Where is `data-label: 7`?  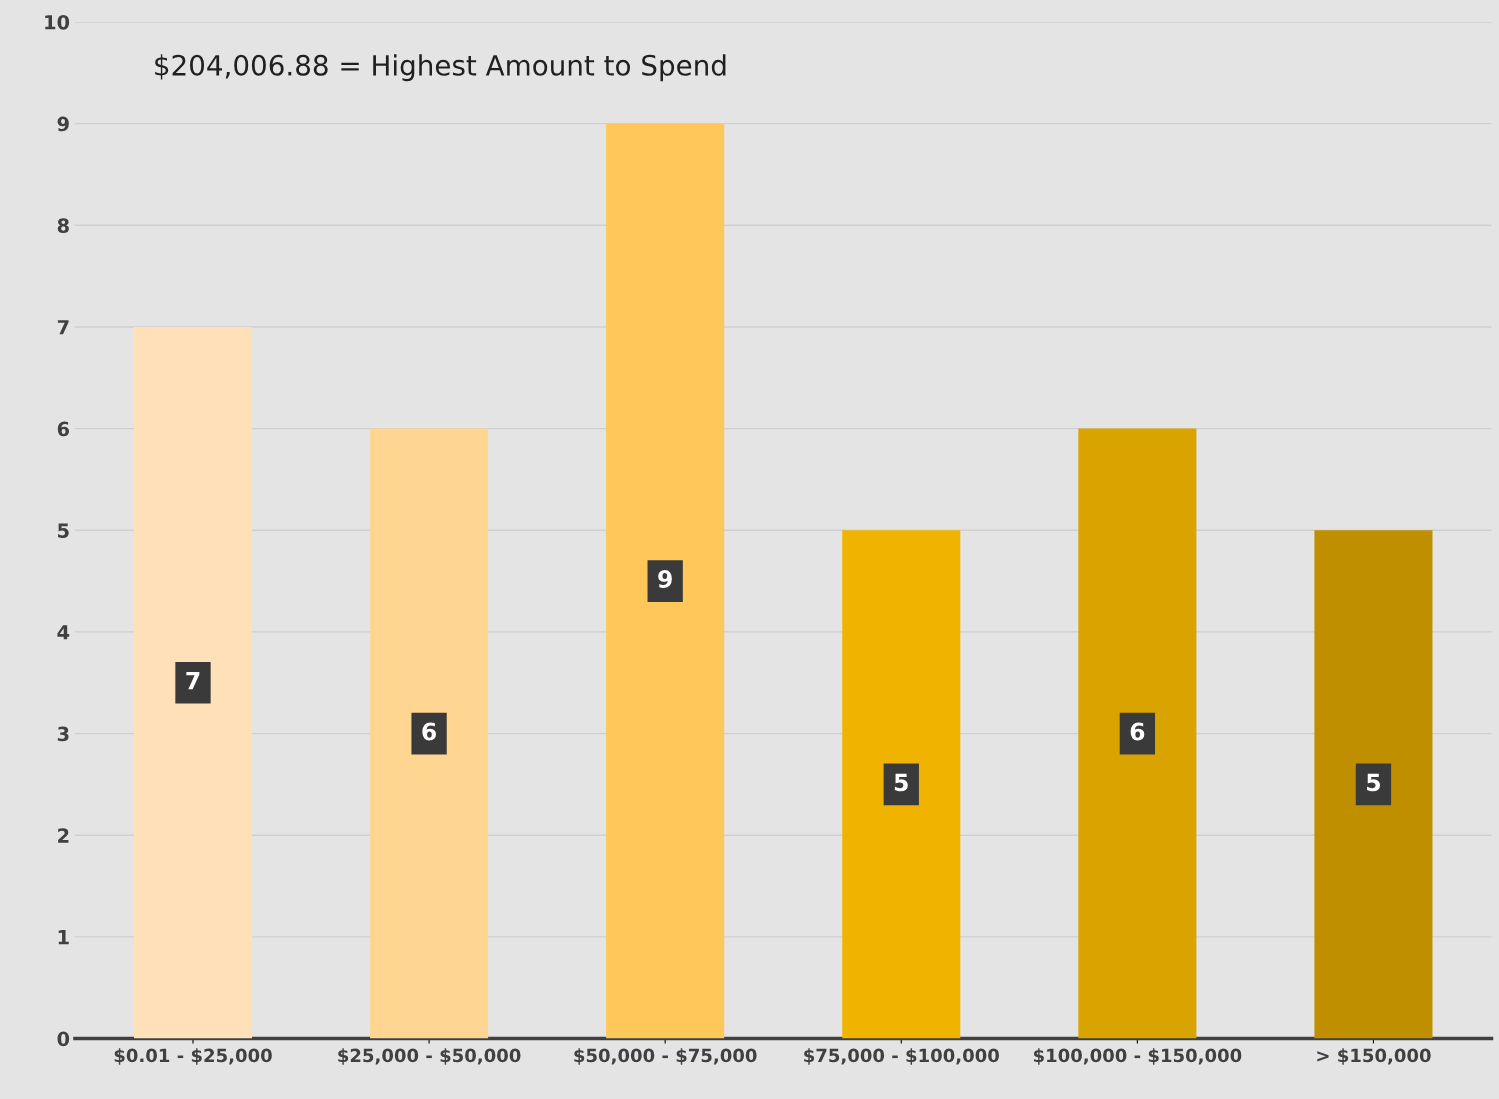 data-label: 7 is located at coordinates (193, 681).